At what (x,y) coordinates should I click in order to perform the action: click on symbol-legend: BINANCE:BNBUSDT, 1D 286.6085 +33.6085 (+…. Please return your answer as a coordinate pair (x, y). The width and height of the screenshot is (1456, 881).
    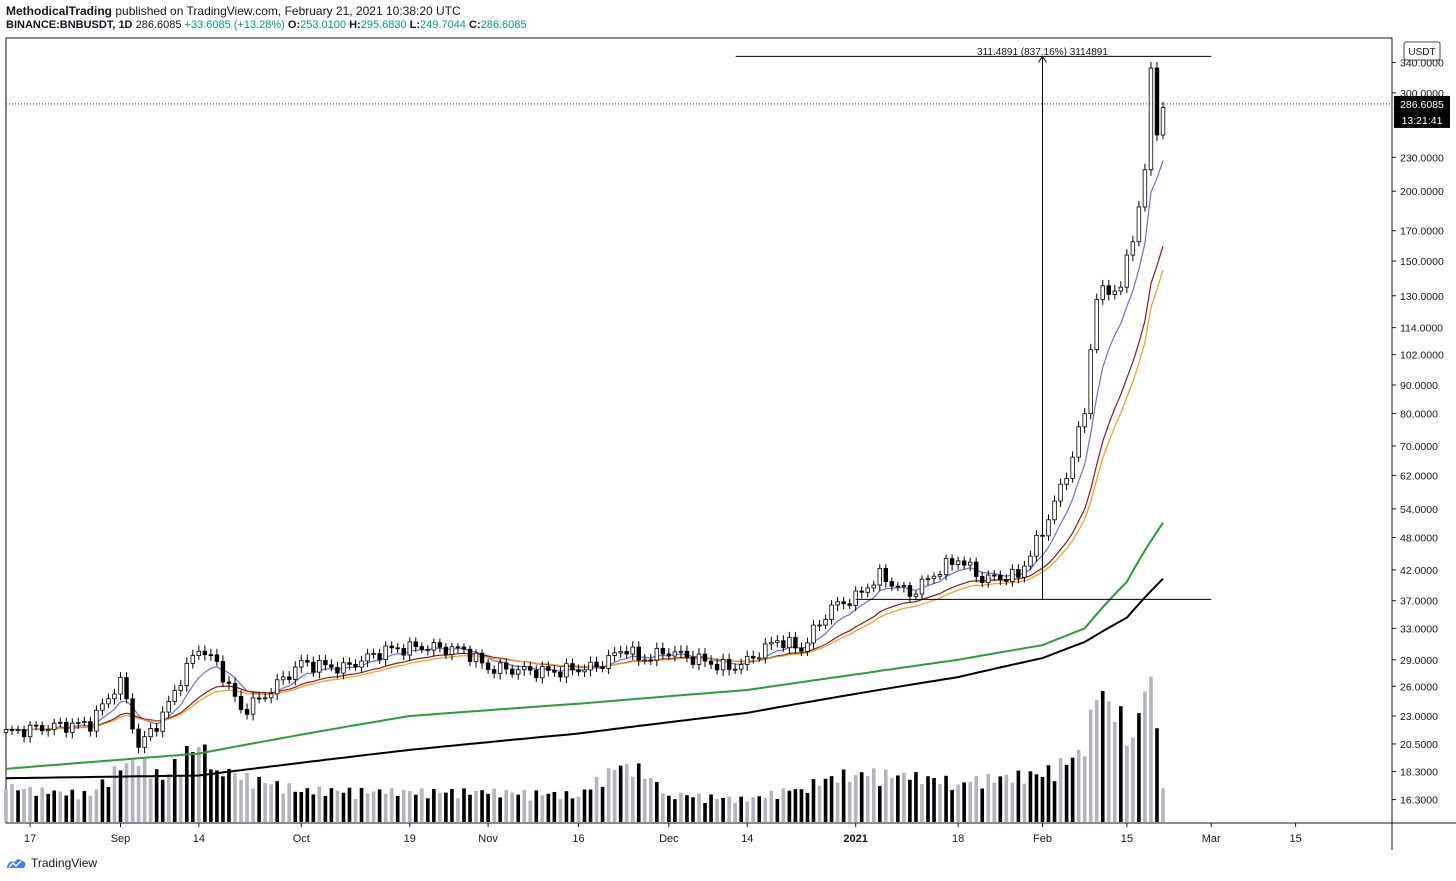
    Looking at the image, I should click on (266, 25).